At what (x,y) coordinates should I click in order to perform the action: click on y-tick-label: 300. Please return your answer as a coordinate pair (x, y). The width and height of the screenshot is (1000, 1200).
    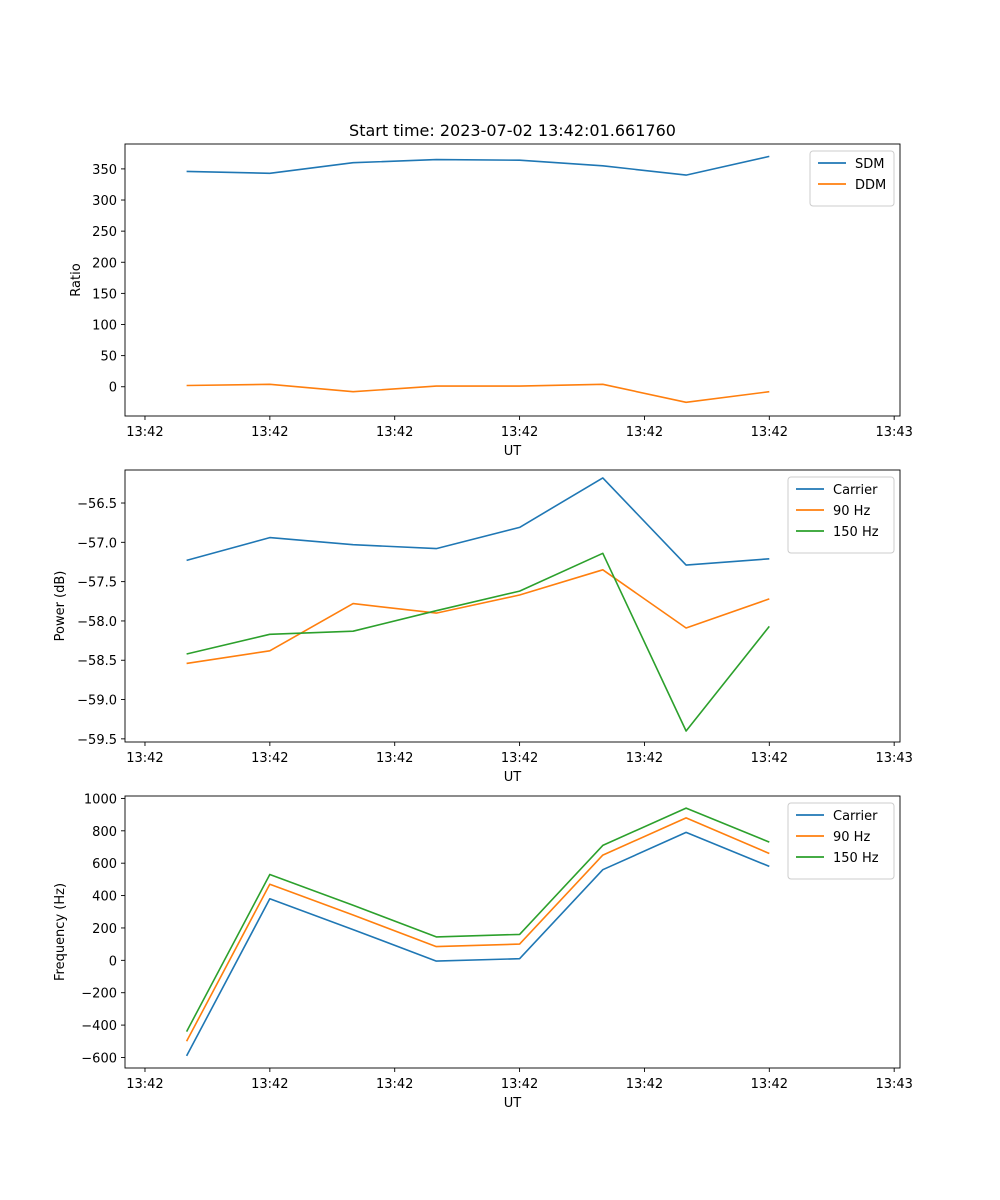
    Looking at the image, I should click on (104, 201).